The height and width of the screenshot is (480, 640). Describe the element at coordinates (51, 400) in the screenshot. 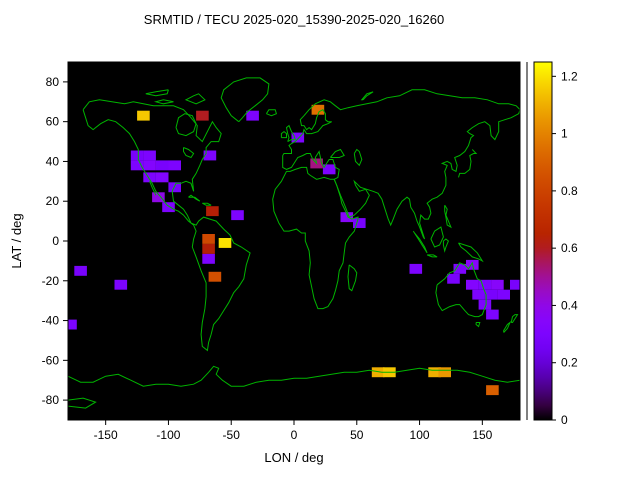

I see `y-tick-label: -80` at that location.